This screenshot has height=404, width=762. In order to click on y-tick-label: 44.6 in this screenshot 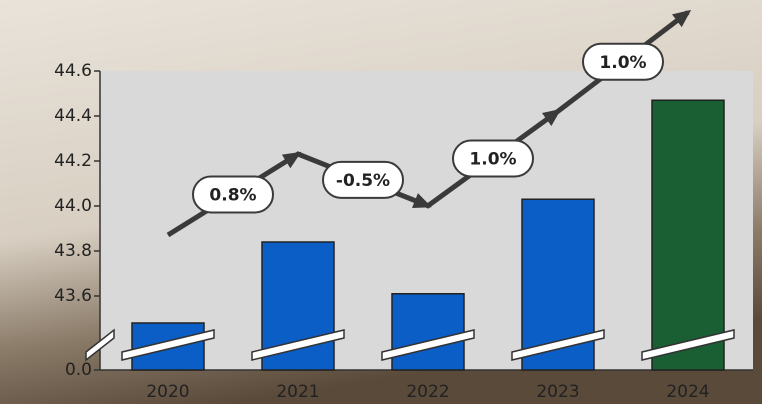, I will do `click(73, 71)`.